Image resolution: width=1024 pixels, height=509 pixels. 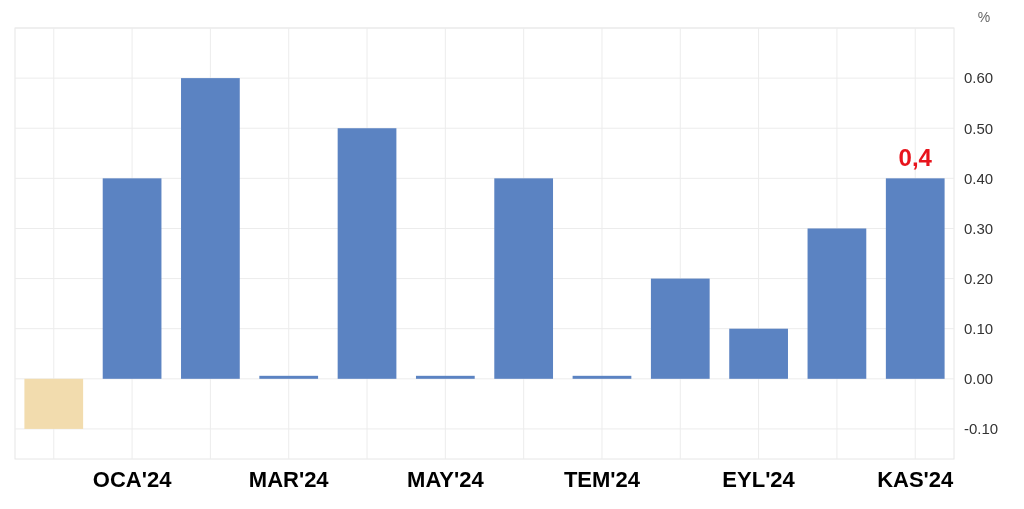 I want to click on y-tick-label: 0.30, so click(x=979, y=228).